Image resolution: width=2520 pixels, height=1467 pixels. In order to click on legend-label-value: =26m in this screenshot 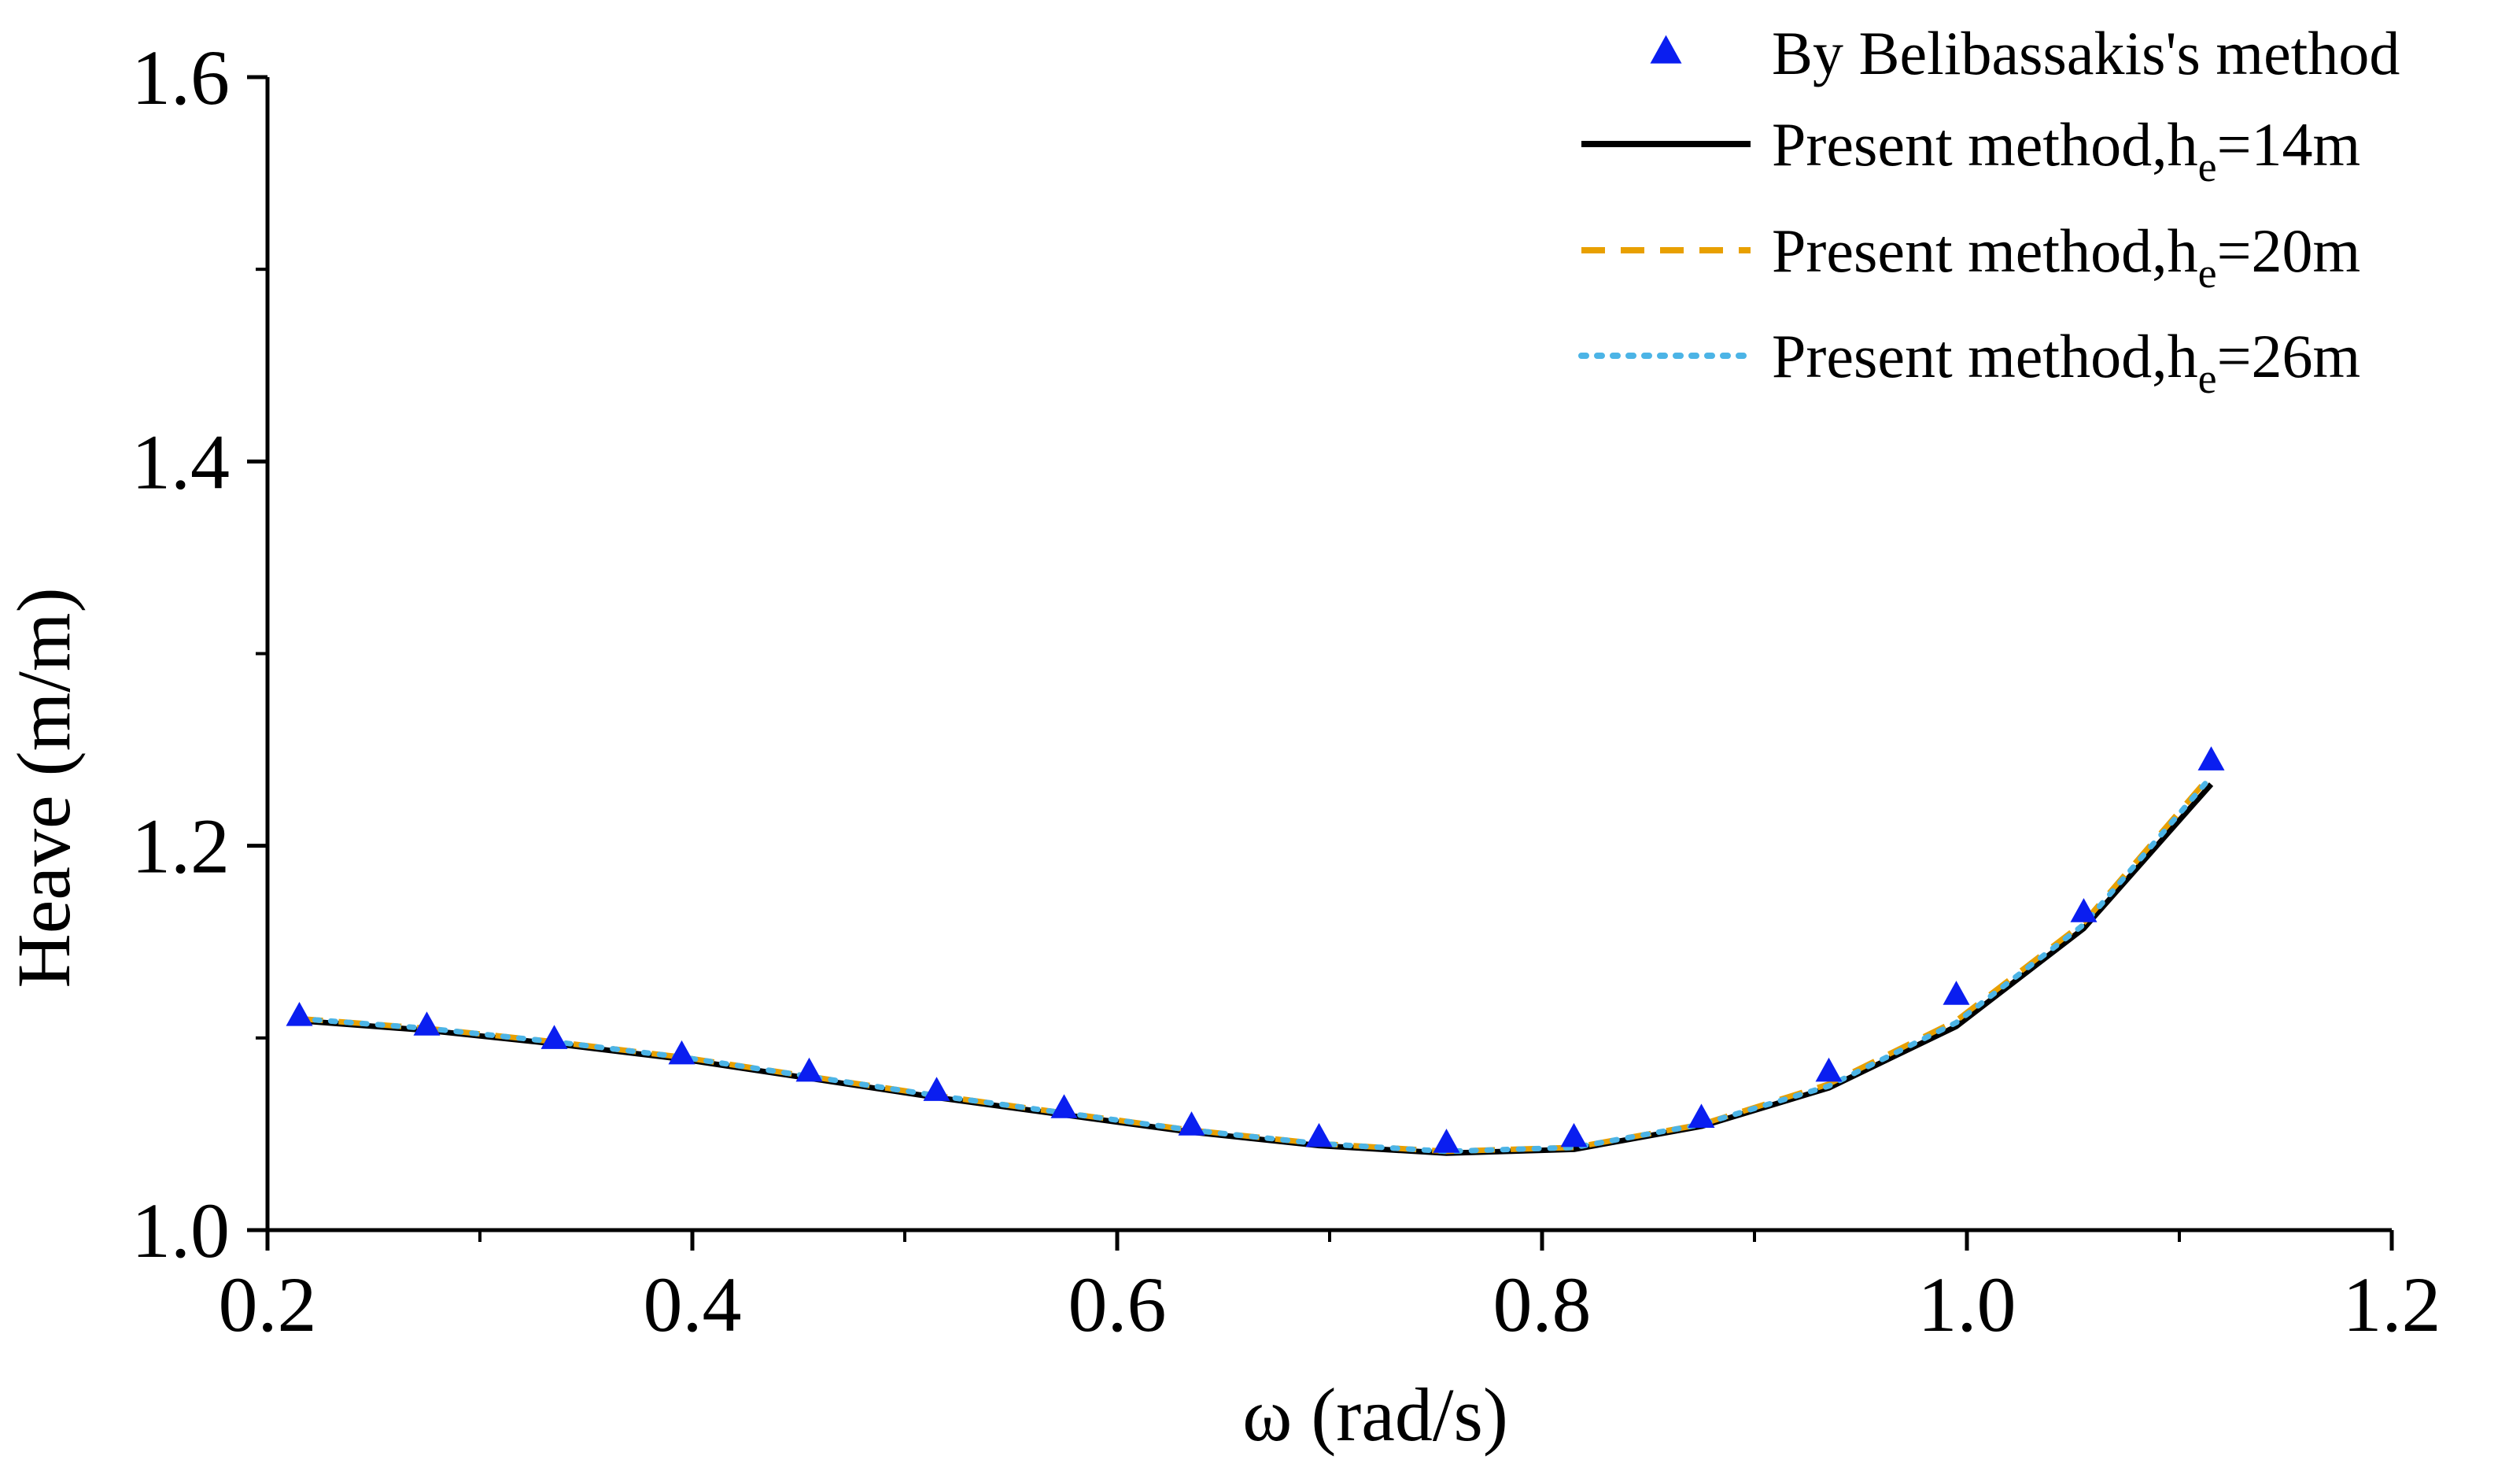, I will do `click(2289, 356)`.